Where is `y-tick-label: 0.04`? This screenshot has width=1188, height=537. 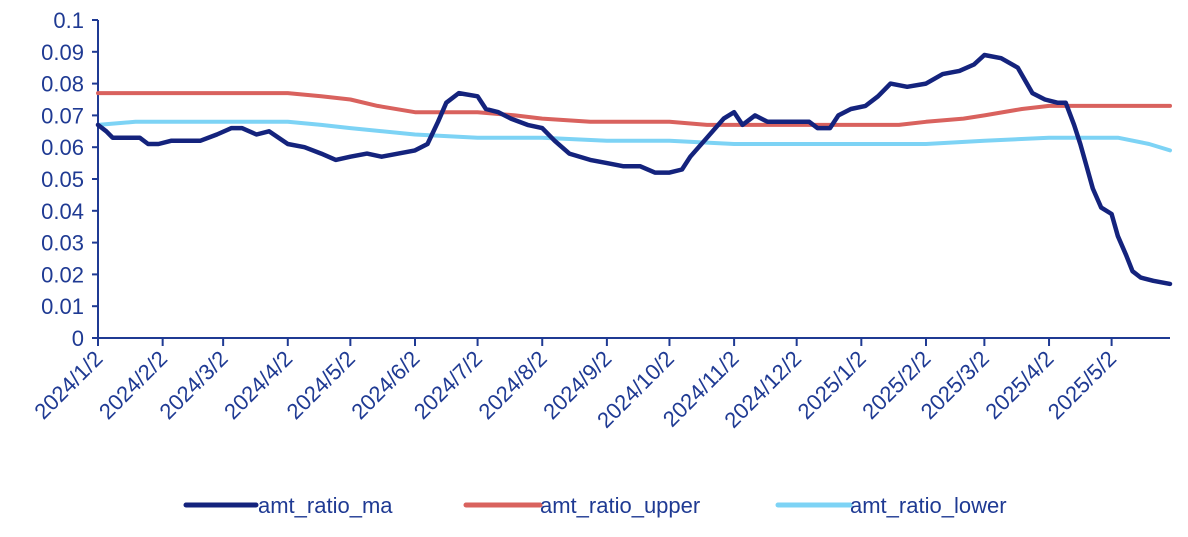
y-tick-label: 0.04 is located at coordinates (62, 211).